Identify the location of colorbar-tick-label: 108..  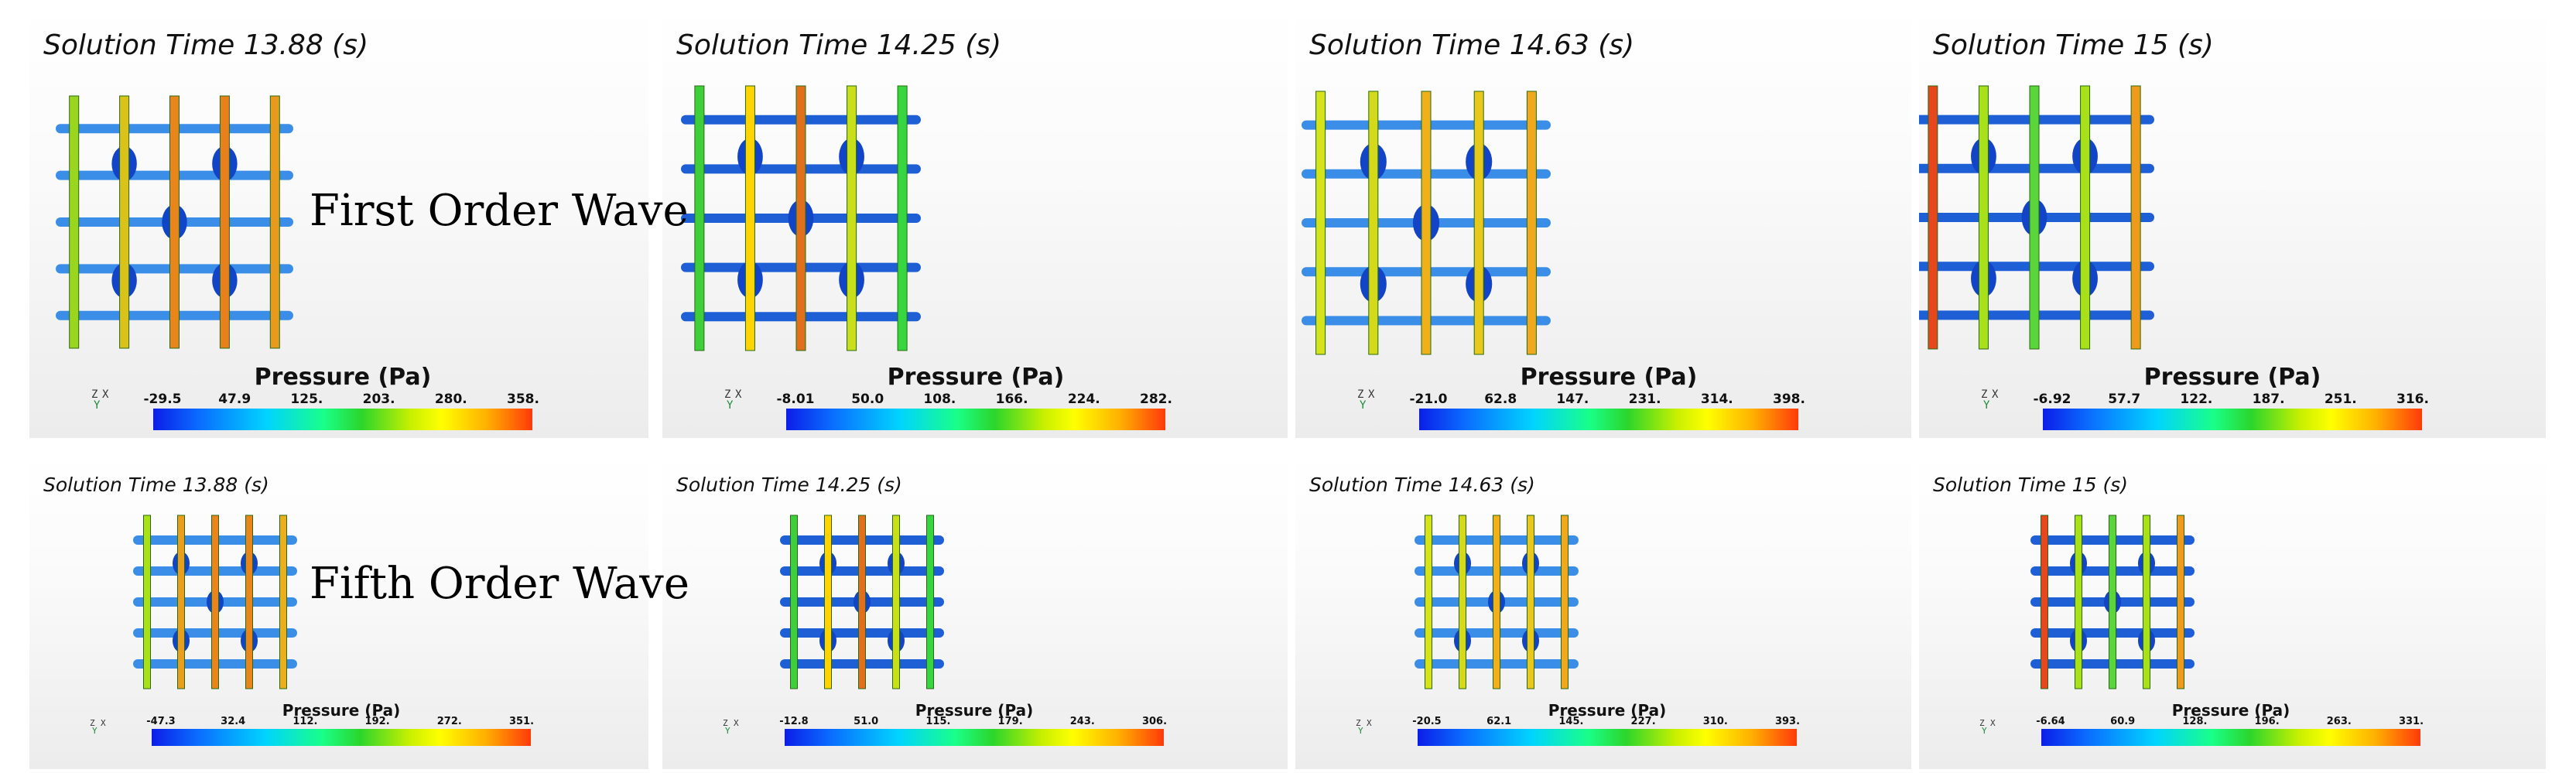
(939, 399).